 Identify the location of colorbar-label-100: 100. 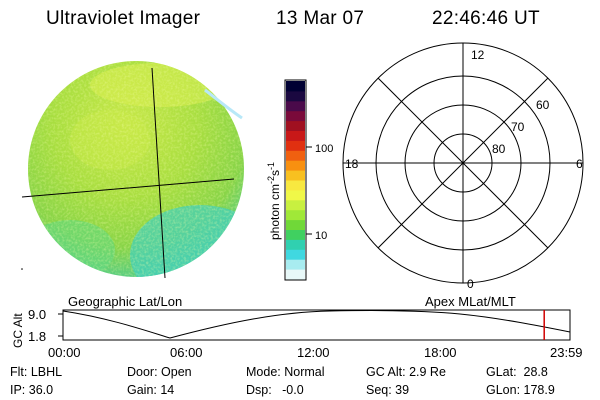
(324, 149).